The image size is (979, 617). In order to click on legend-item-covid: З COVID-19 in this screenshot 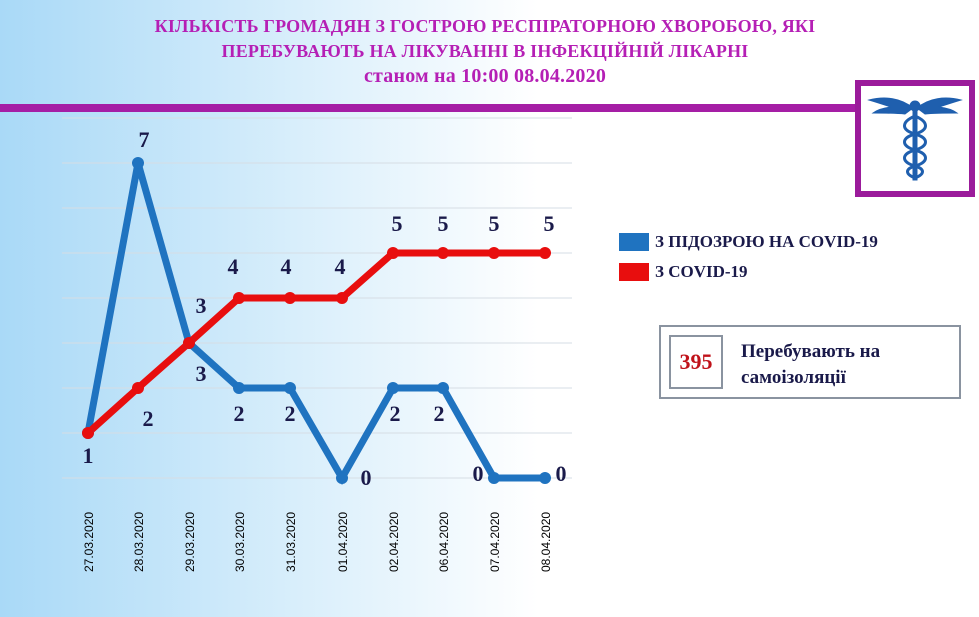, I will do `click(683, 272)`.